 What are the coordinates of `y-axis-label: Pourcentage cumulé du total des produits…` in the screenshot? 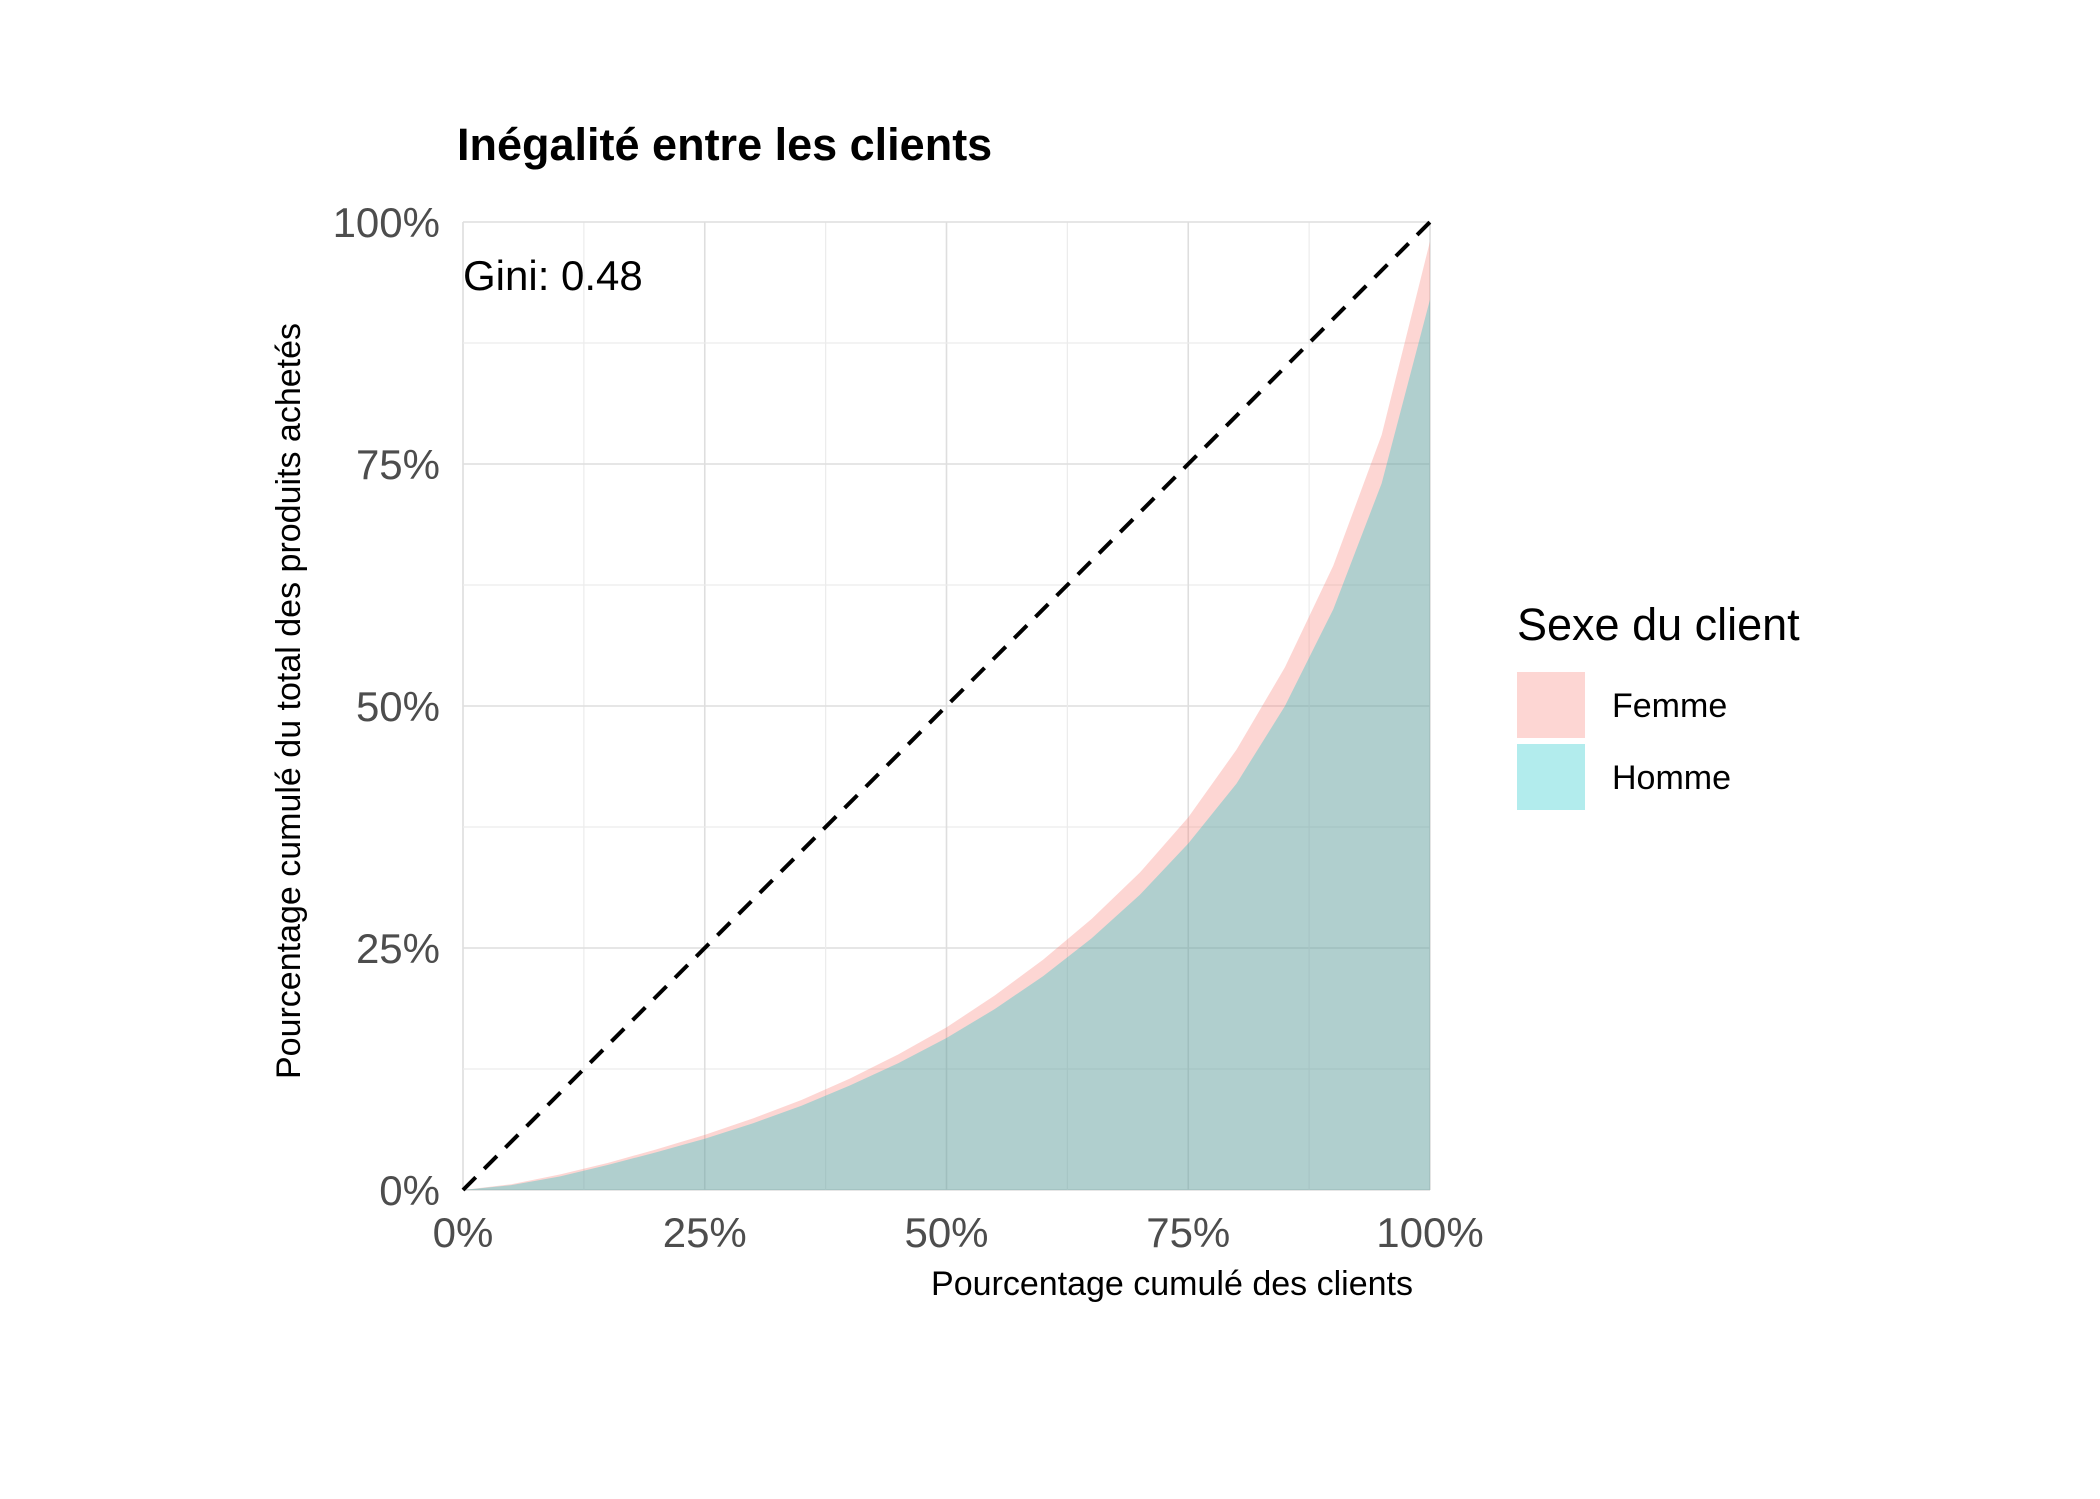 It's located at (289, 701).